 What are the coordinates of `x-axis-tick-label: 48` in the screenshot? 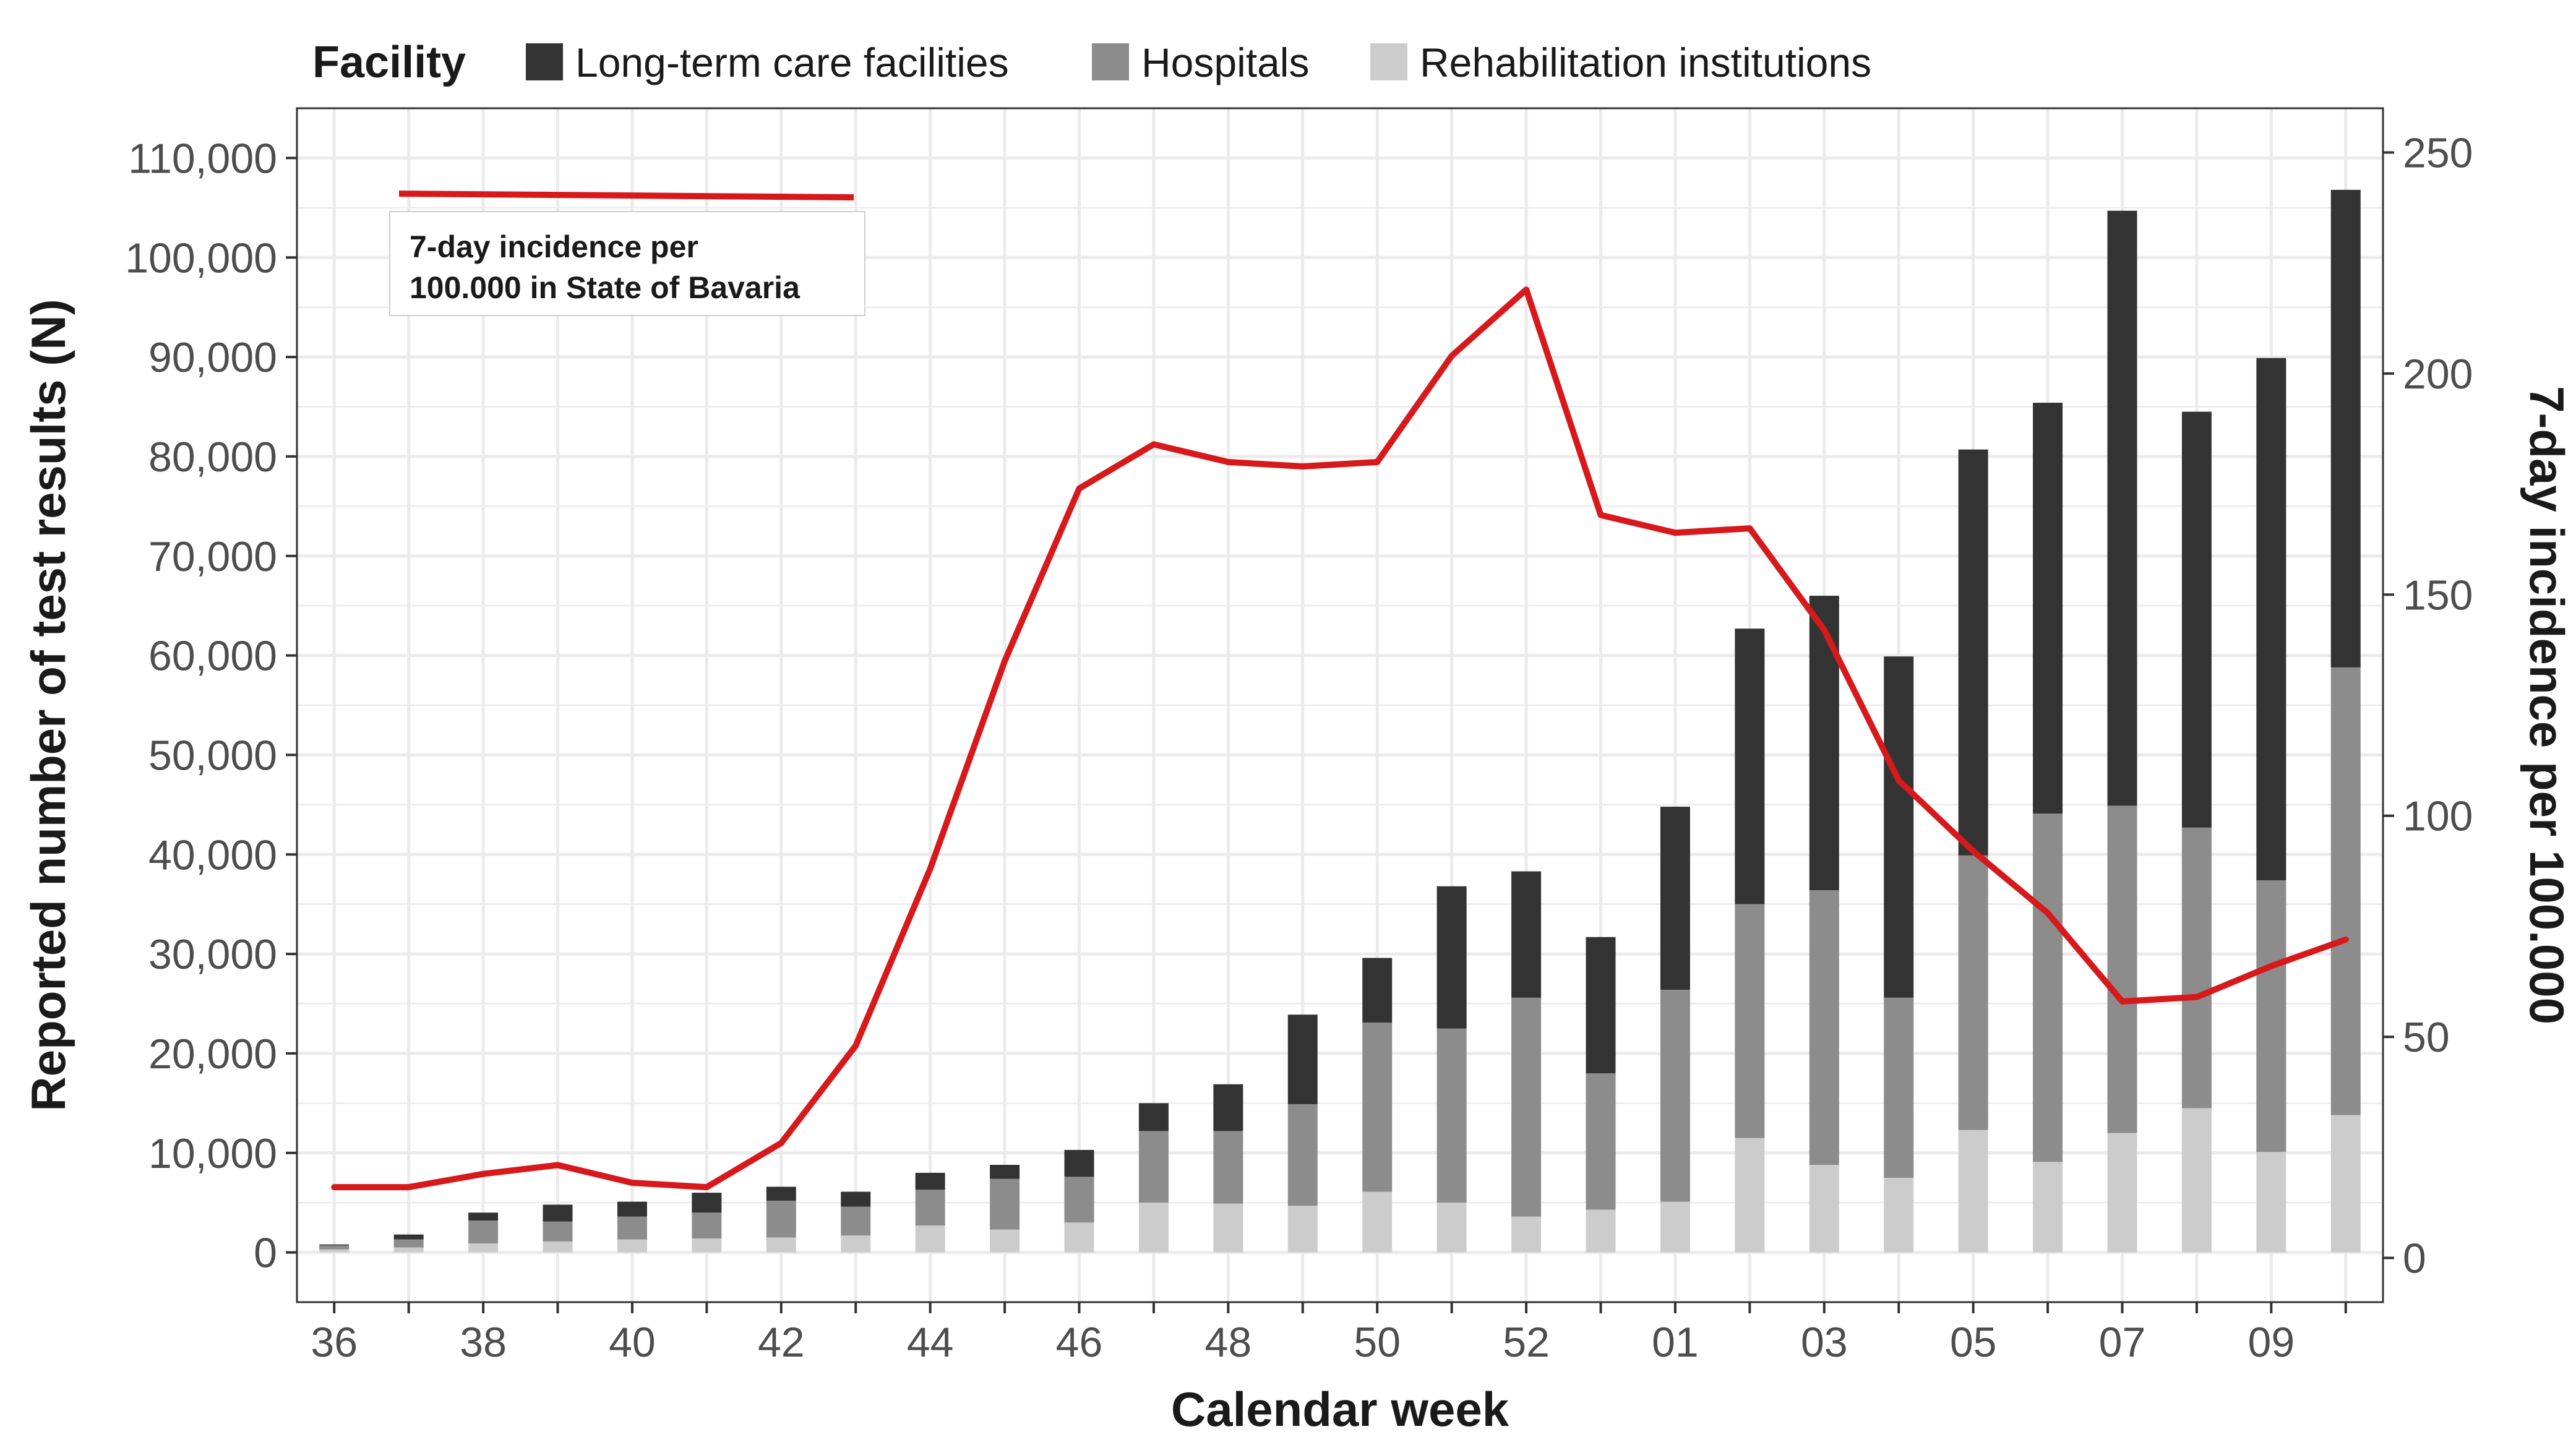 It's located at (1228, 1343).